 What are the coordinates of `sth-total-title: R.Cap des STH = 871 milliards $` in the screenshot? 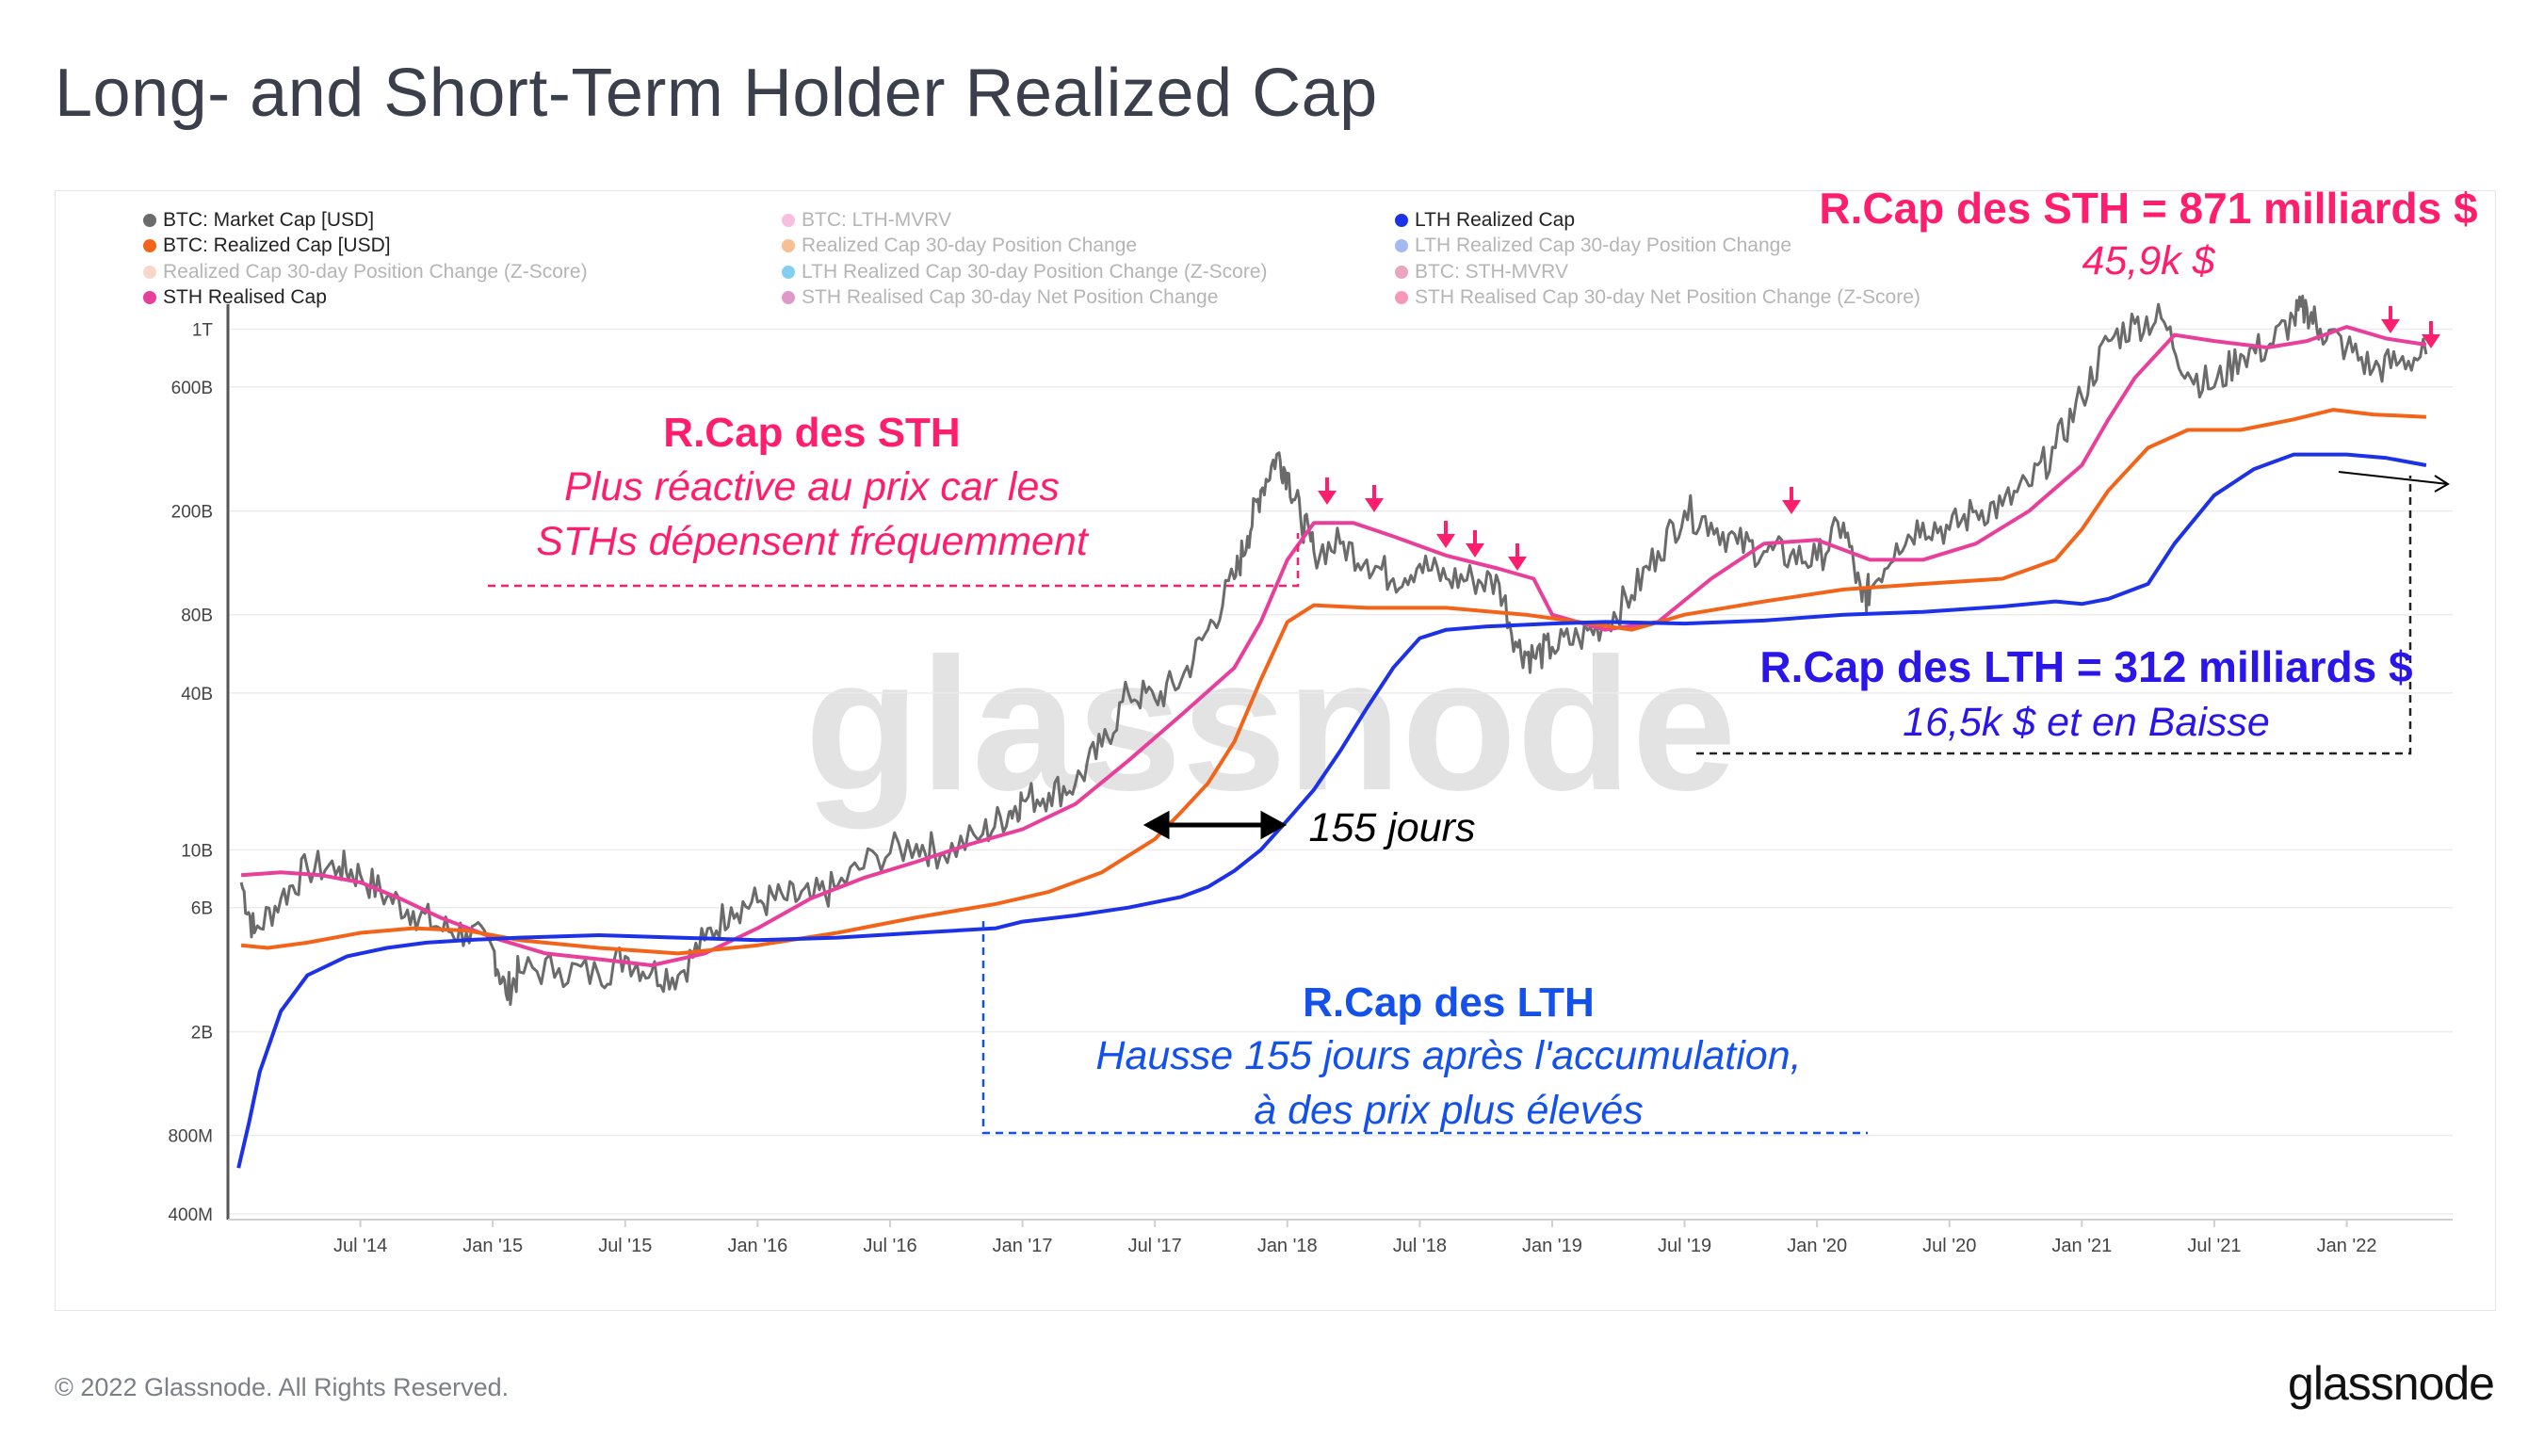 It's located at (2148, 212).